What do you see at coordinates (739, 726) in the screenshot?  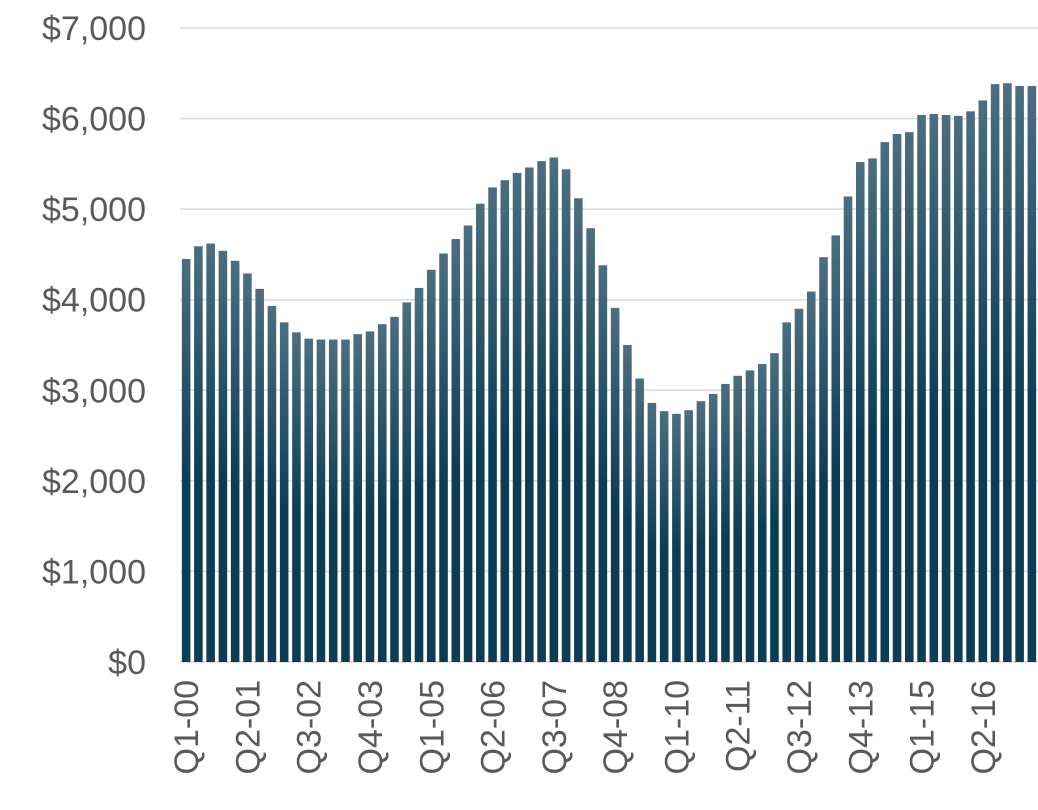 I see `x-tick-label: Q2-11` at bounding box center [739, 726].